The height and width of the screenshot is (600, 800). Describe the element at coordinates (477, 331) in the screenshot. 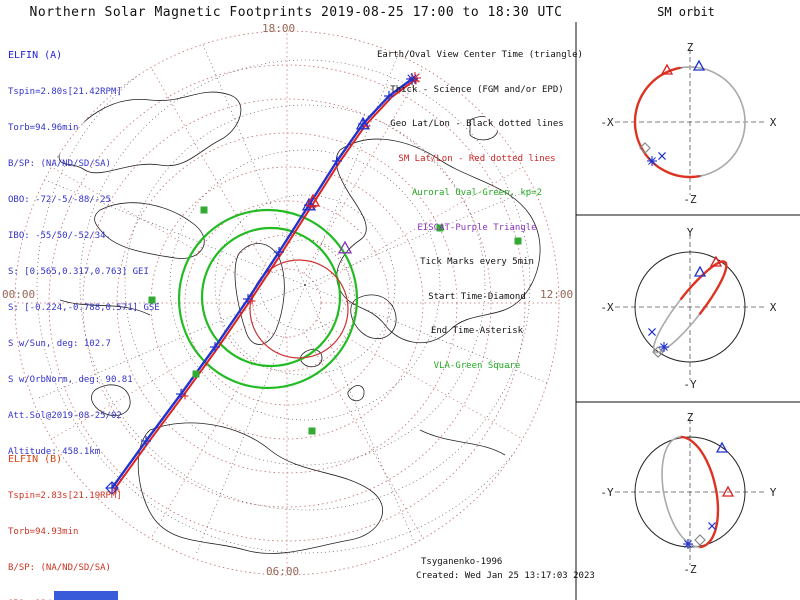

I see `legend-line: End Time-Asterisk` at that location.